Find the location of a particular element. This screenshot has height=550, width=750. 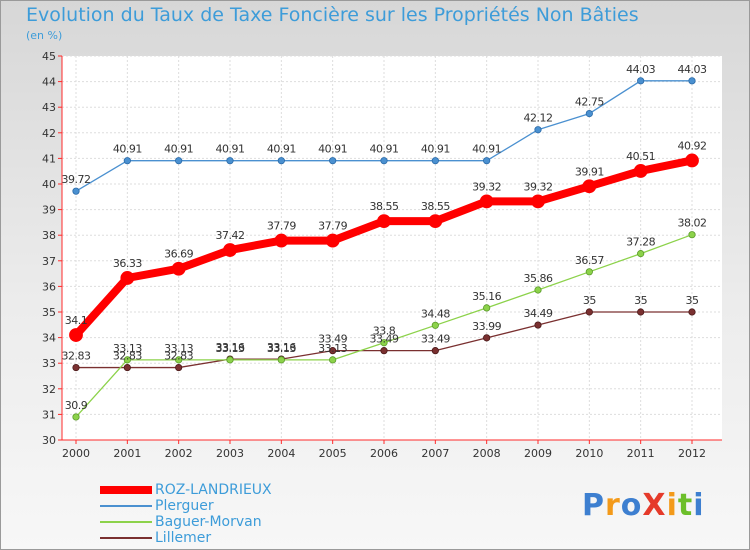

data-label: 34.49 is located at coordinates (538, 313).